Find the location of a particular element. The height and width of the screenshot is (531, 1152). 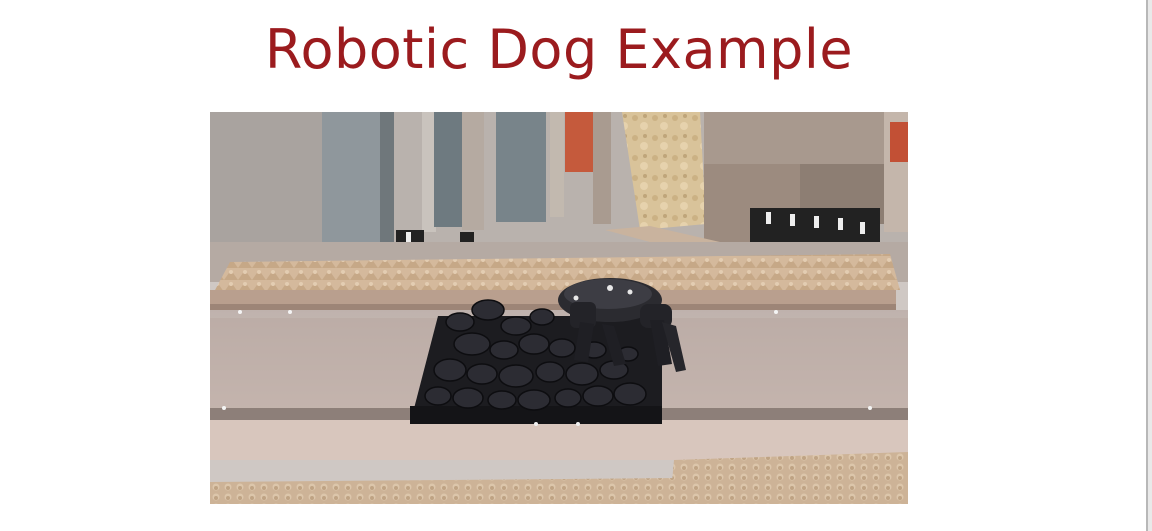

slide-title: Robotic Dog Example is located at coordinates (559, 49).